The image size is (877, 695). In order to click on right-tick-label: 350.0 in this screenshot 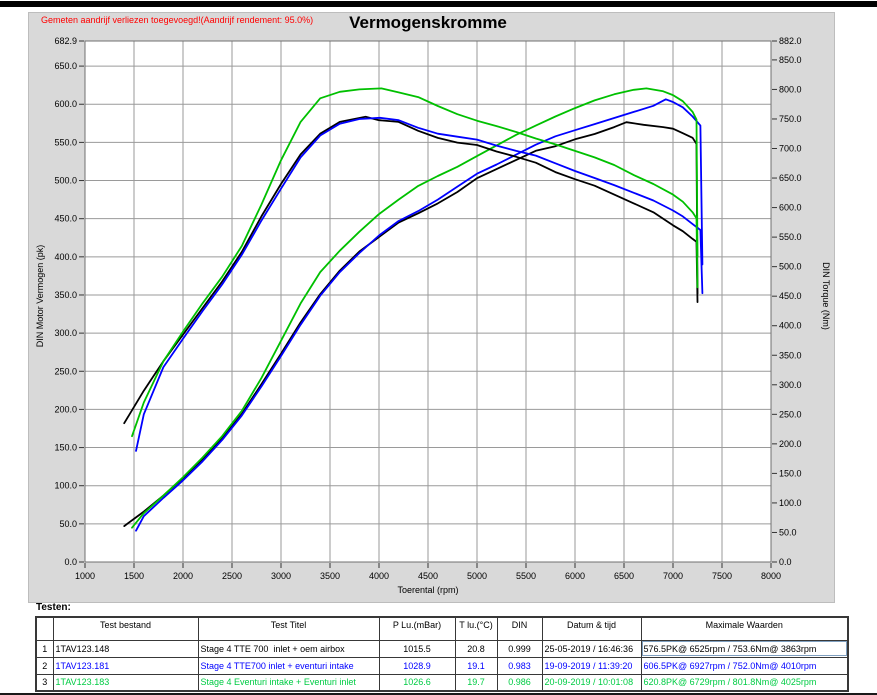, I will do `click(790, 355)`.